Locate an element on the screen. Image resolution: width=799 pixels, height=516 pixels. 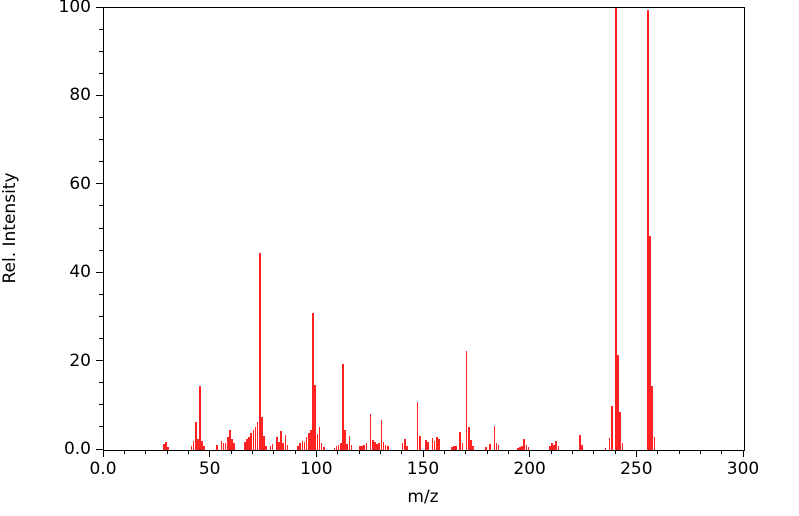
y-axis-title: Rel. Intensity is located at coordinates (10, 228).